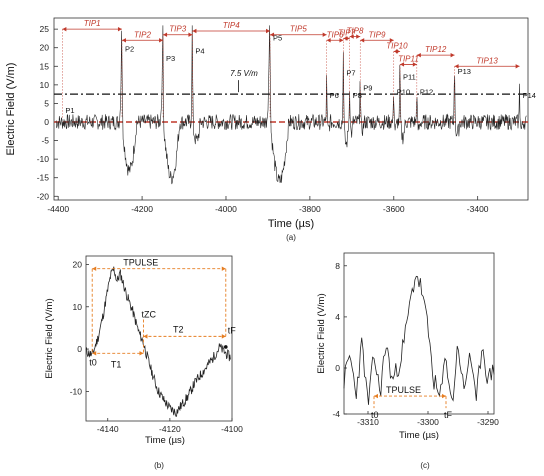 The image size is (544, 476). Describe the element at coordinates (162, 314) in the screenshot. I see `panel-b-annotations: TPULSE t0 tZC tF T1 T2` at that location.